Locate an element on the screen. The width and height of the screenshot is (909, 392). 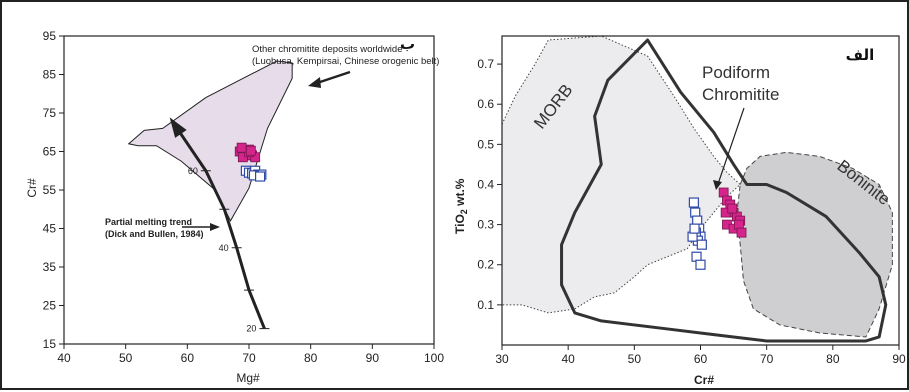
right-y-tick-label: 0.3 is located at coordinates (485, 225).